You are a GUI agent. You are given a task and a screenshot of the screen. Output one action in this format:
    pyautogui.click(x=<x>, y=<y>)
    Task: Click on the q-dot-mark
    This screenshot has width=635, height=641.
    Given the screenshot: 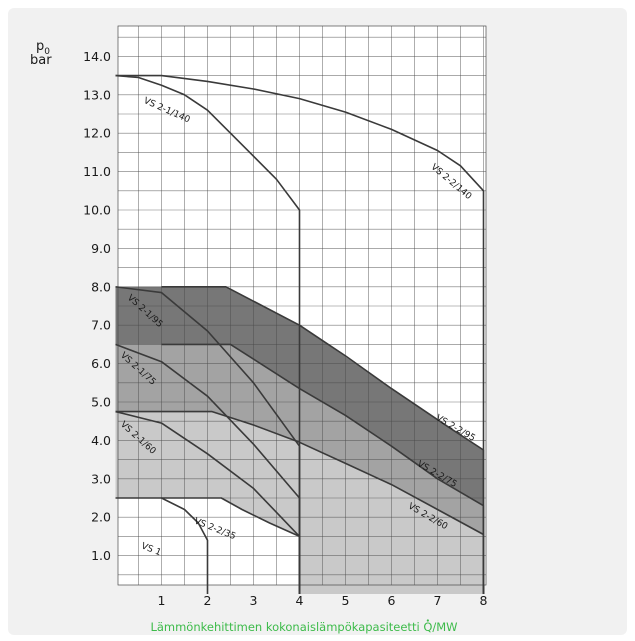 What is the action you would take?
    pyautogui.click(x=427, y=620)
    